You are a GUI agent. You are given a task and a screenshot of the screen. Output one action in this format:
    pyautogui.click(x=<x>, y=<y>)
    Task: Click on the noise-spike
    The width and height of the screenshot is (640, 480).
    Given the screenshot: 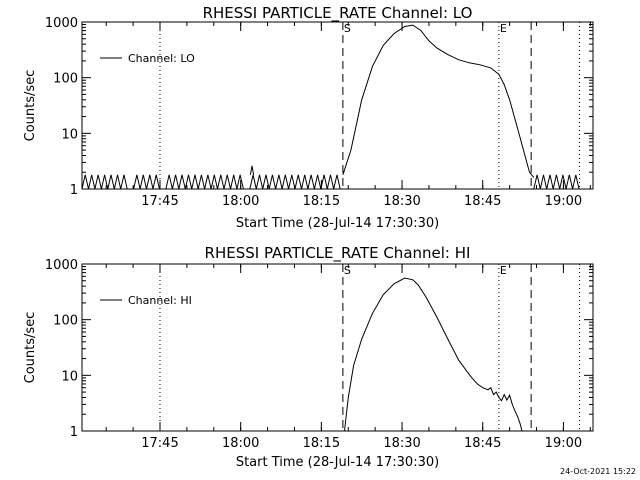 What is the action you would take?
    pyautogui.click(x=252, y=170)
    